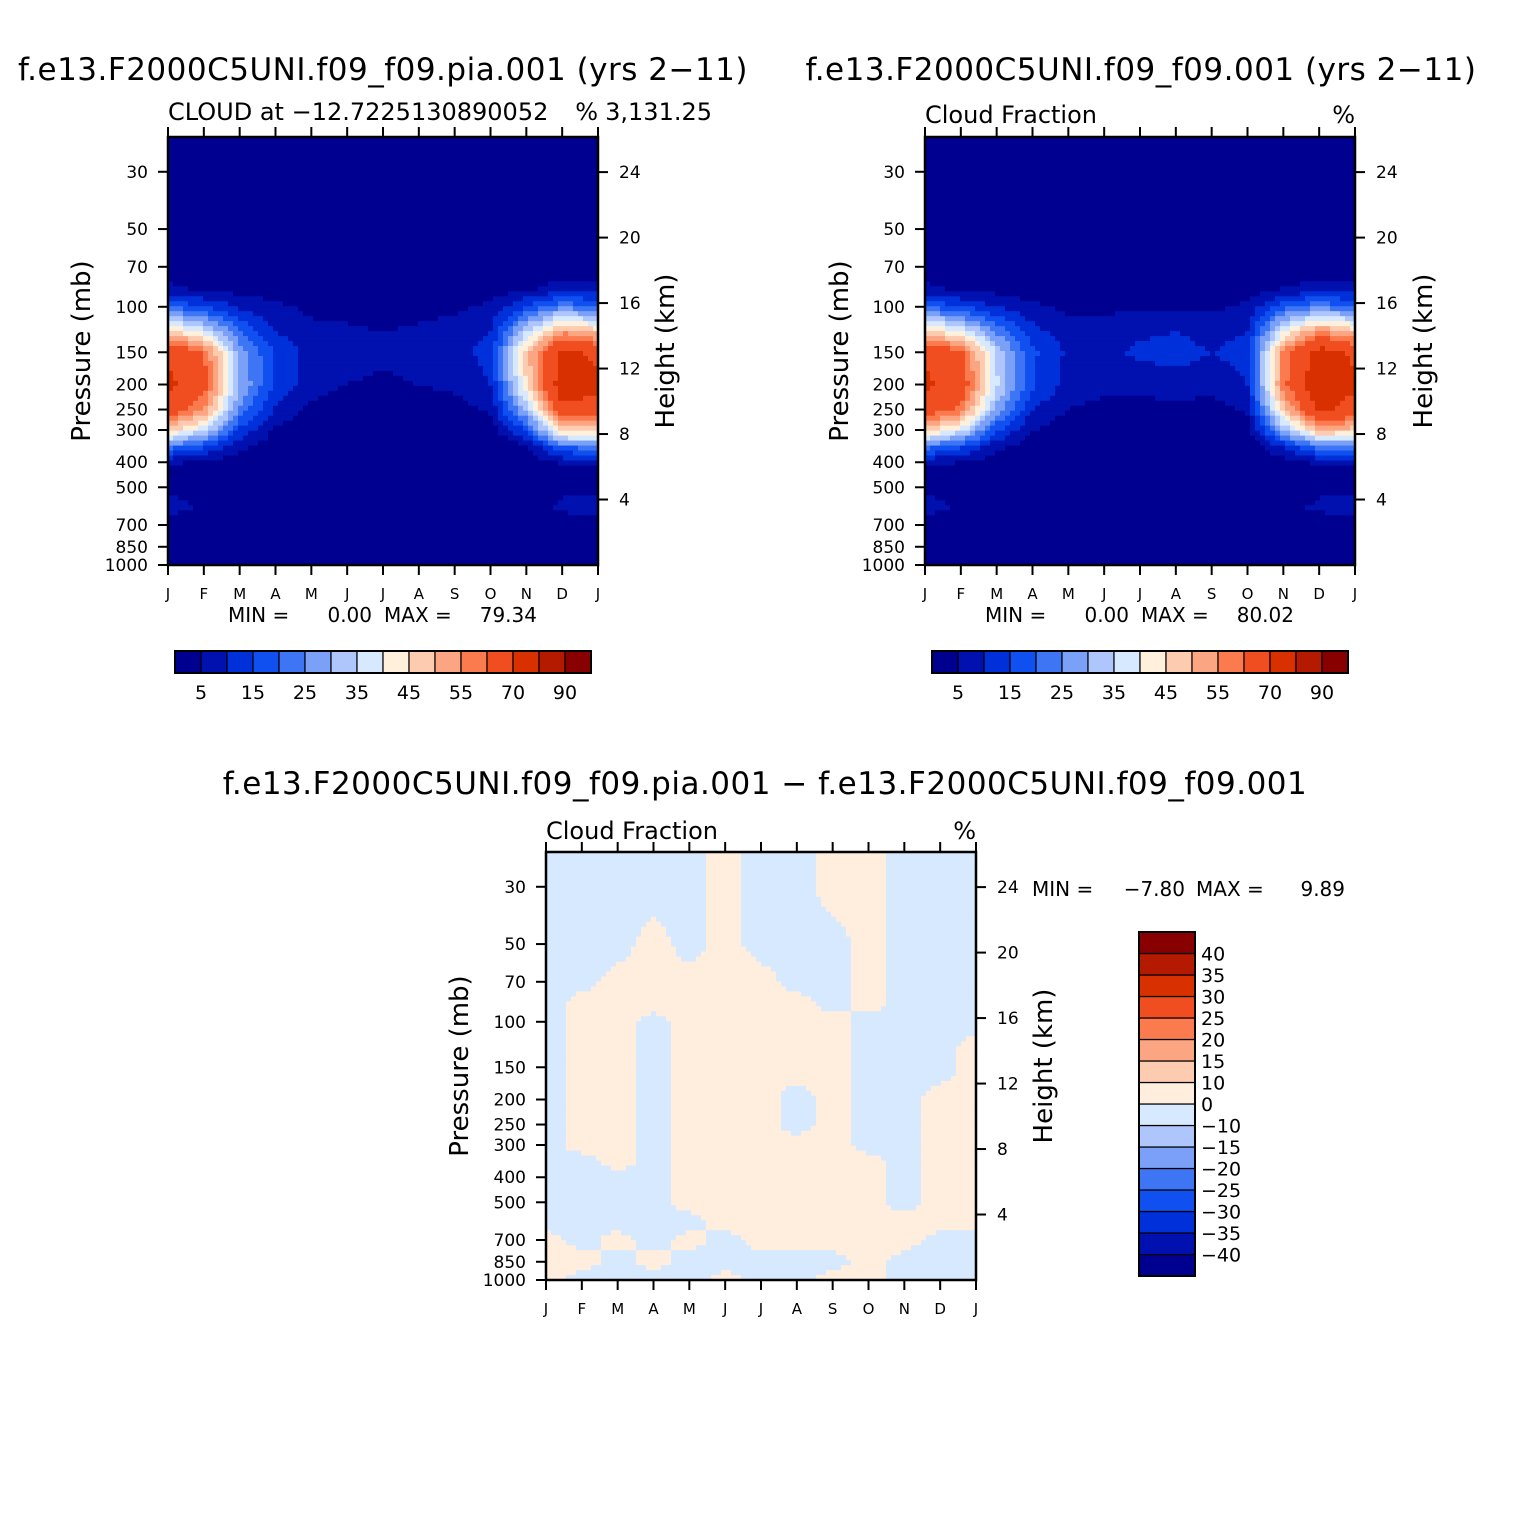 Image resolution: width=1524 pixels, height=1524 pixels. I want to click on panel-1-left-subtitle: CLOUD at −12.7225130890052, so click(358, 112).